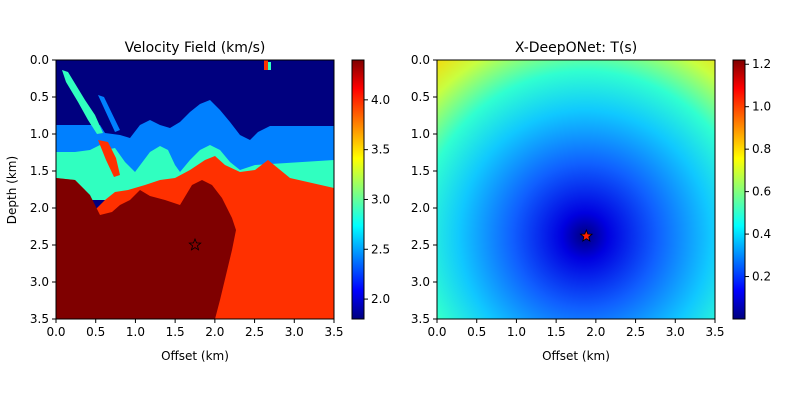 This screenshot has height=400, width=800. Describe the element at coordinates (420, 208) in the screenshot. I see `traveltime-ytick-label: 2.0` at that location.